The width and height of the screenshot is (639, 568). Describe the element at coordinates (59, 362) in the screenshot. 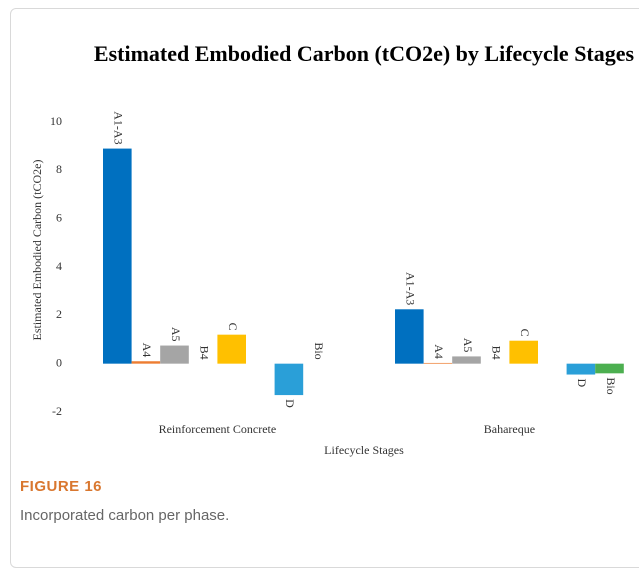

I see `y-tick-label: 0` at that location.